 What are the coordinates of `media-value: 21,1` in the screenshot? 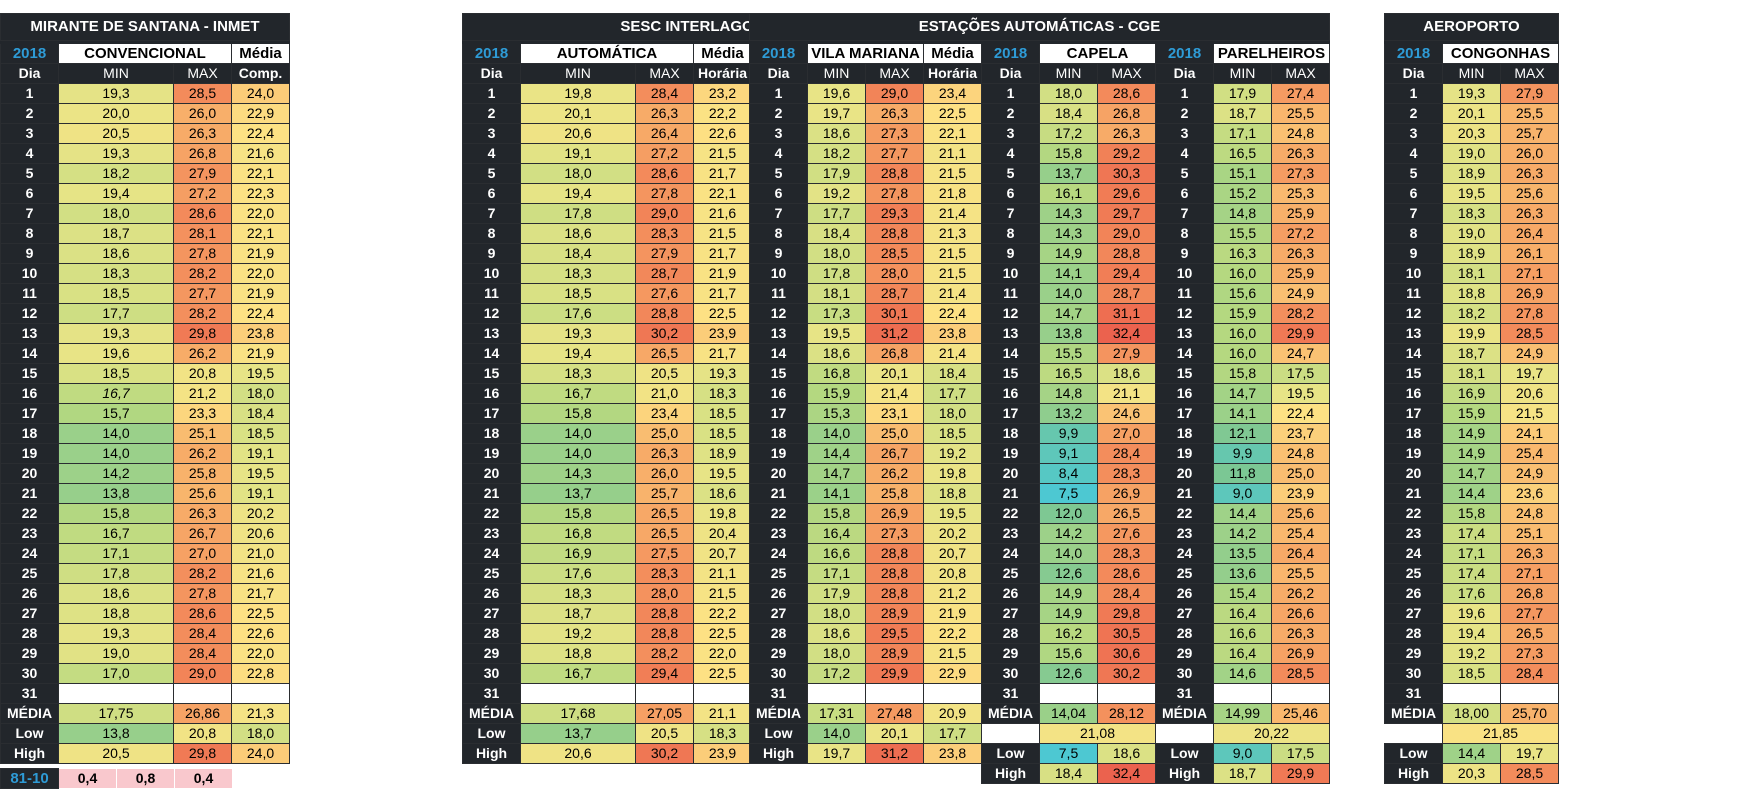 It's located at (722, 713).